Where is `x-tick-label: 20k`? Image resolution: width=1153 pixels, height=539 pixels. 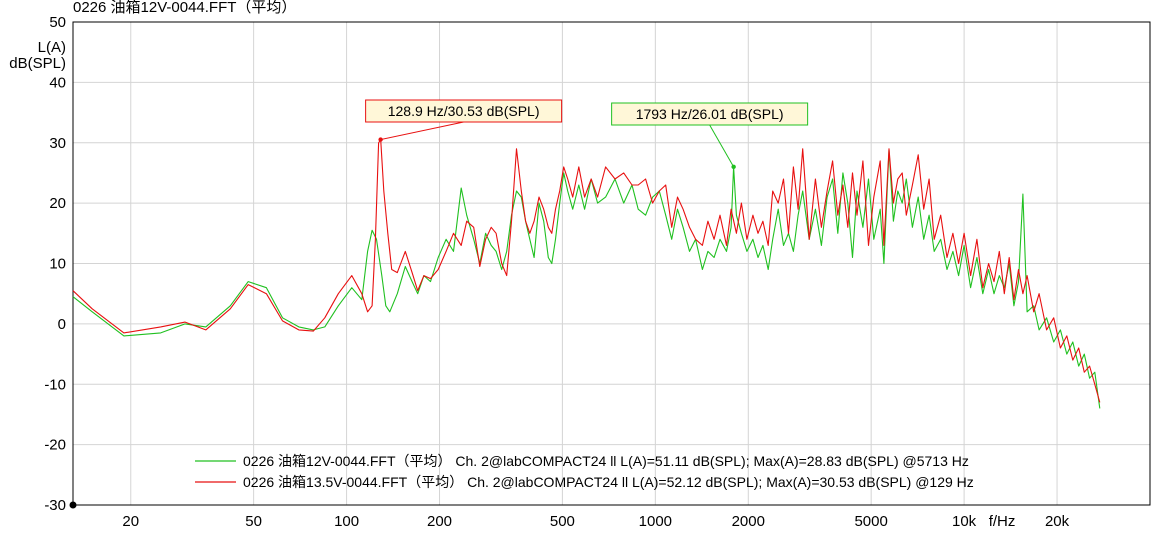 x-tick-label: 20k is located at coordinates (1057, 521).